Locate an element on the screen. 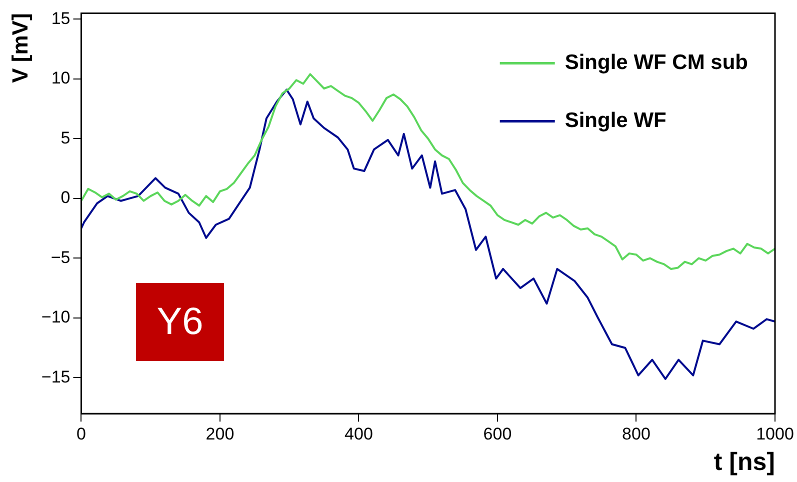  legend-label: Single WF is located at coordinates (615, 120).